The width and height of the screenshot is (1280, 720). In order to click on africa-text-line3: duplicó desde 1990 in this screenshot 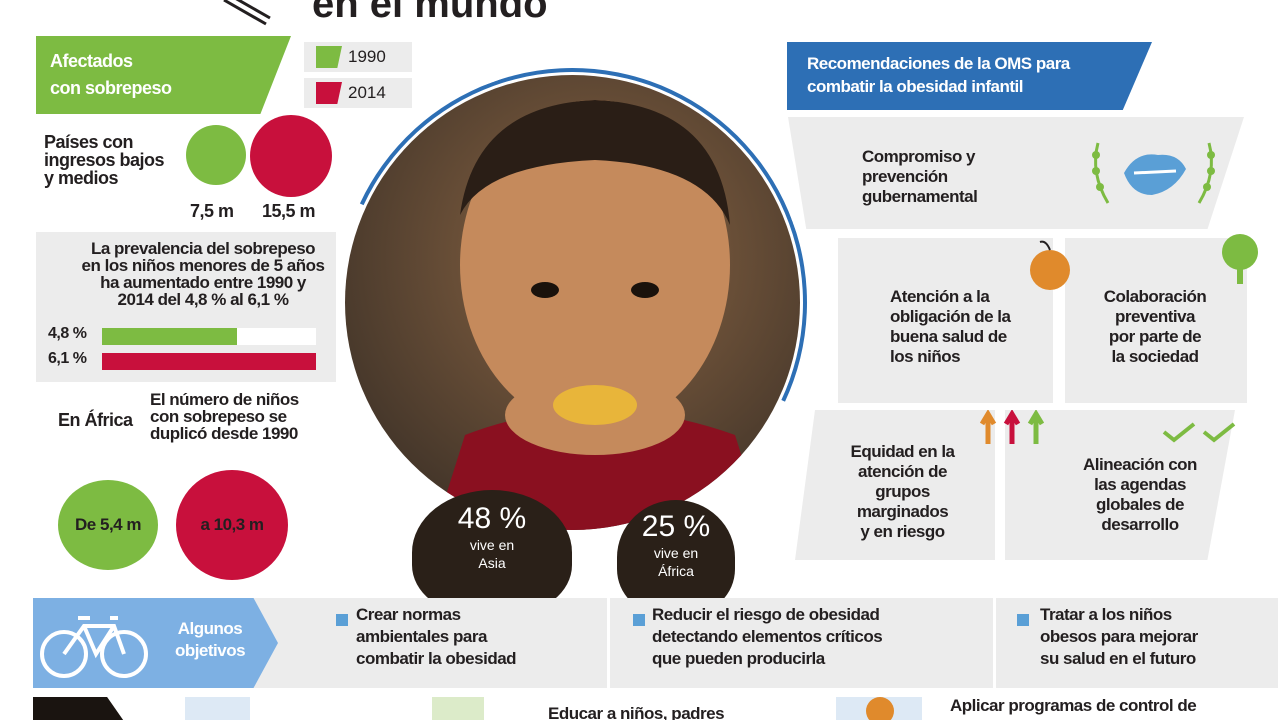, I will do `click(224, 433)`.